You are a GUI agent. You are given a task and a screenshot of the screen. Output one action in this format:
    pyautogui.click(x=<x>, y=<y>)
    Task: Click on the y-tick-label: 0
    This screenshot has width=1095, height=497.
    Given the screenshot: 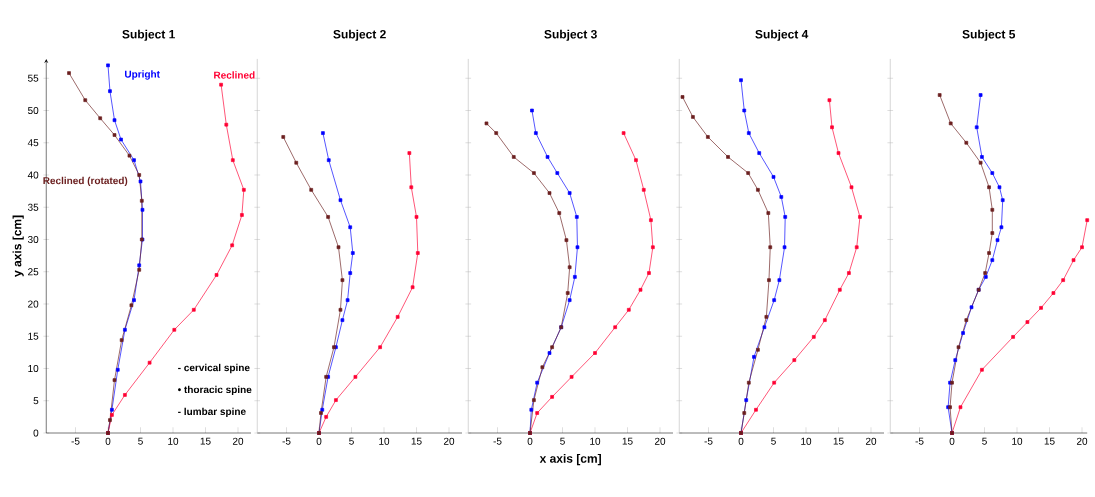 What is the action you would take?
    pyautogui.click(x=36, y=433)
    